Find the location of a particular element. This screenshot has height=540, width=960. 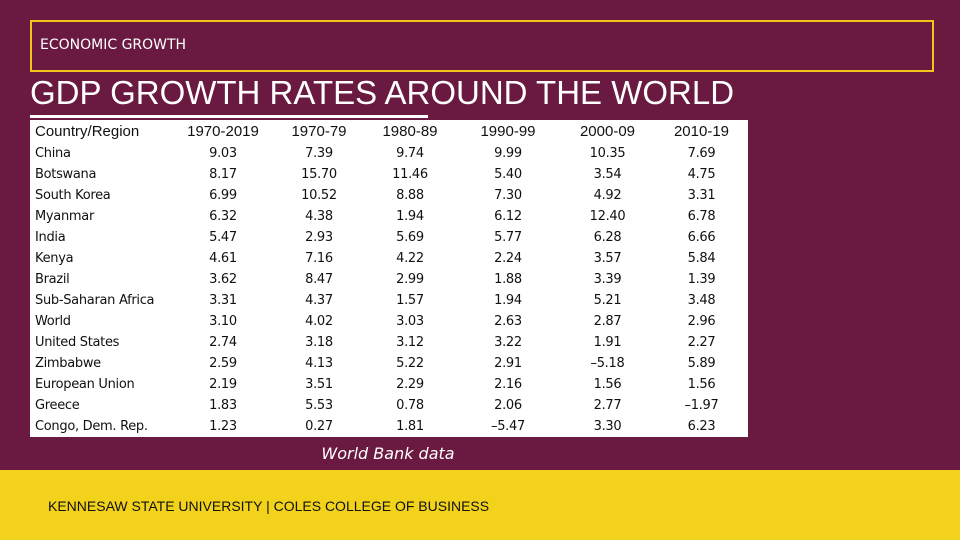

table-cell: 2.91 is located at coordinates (508, 363).